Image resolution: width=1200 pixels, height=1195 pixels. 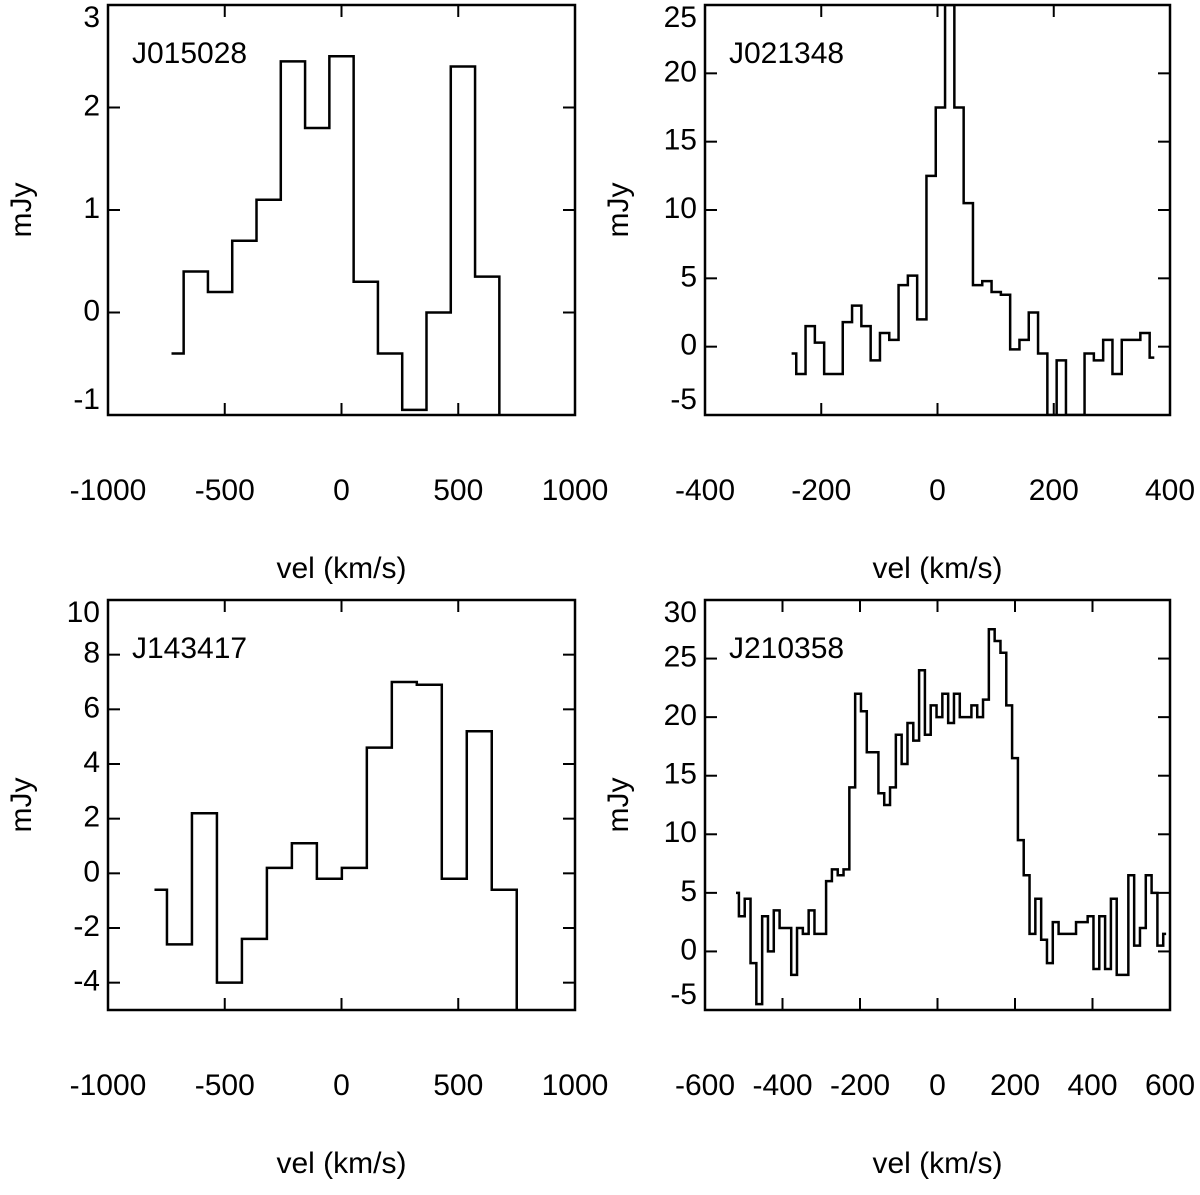 I want to click on panel-title: J015028, so click(x=189, y=53).